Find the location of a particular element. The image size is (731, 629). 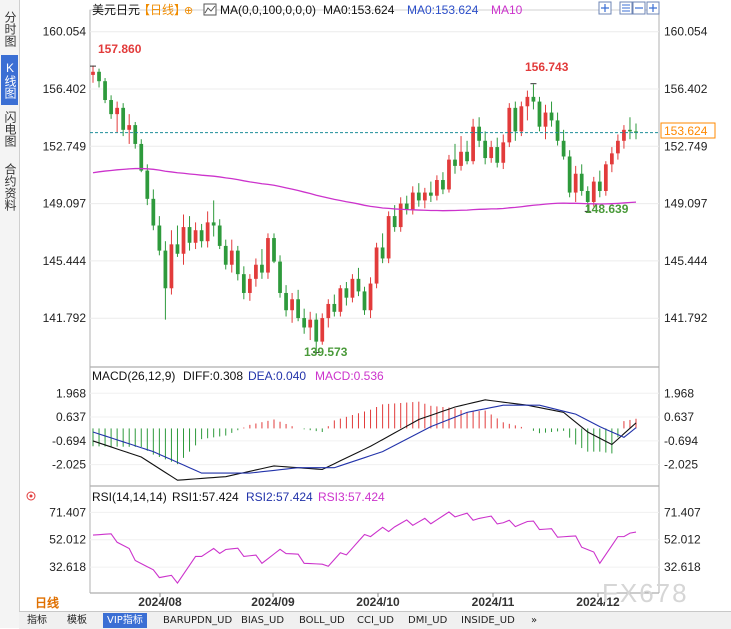

price-tick-right: 149.097 is located at coordinates (686, 204).